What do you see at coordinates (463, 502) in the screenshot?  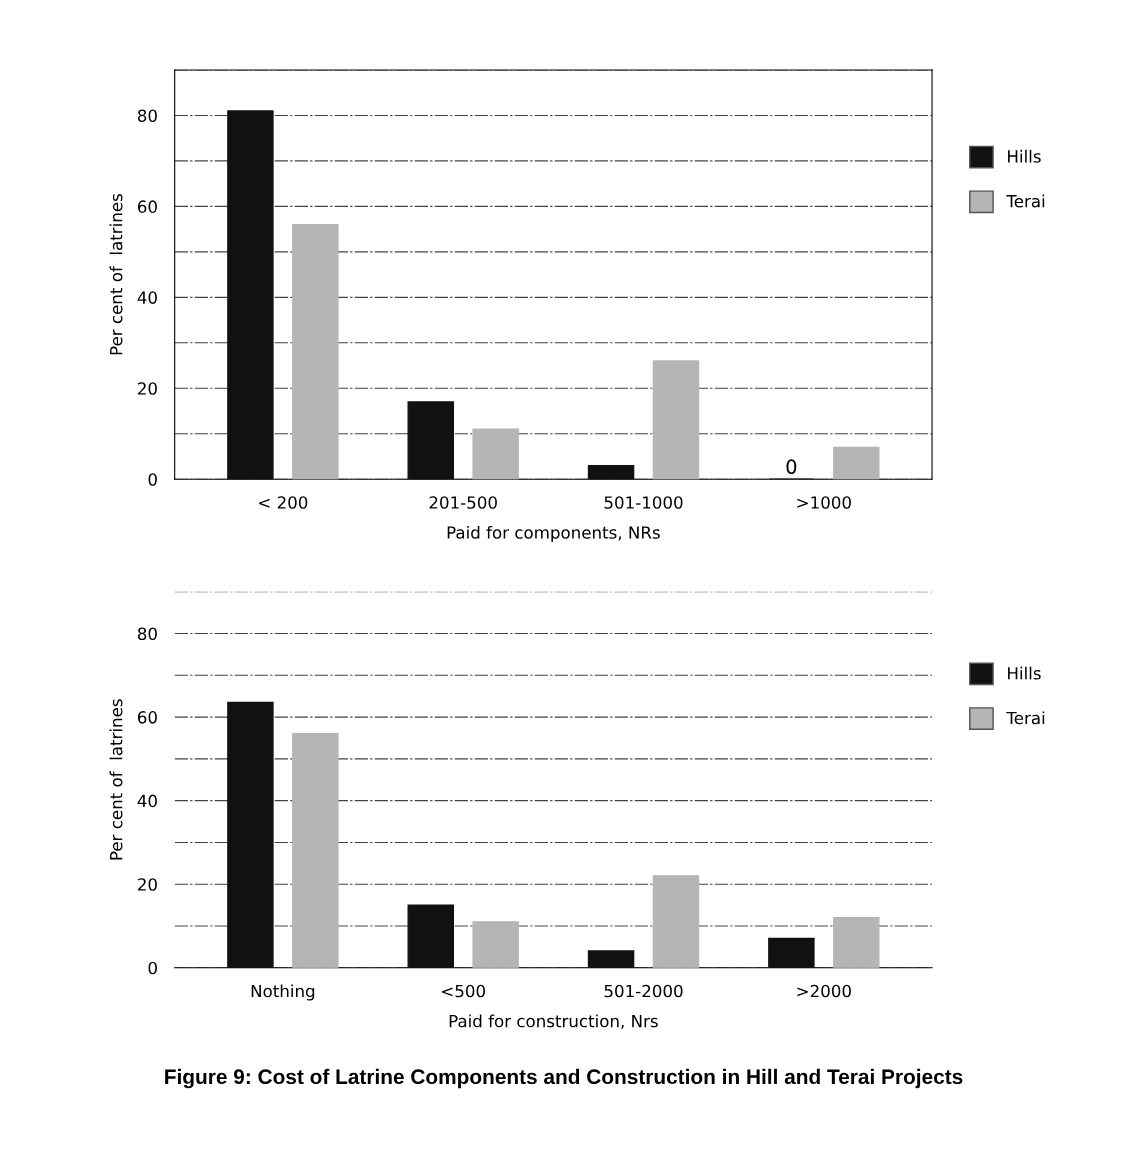 I see `x-tick-label: 201-500` at bounding box center [463, 502].